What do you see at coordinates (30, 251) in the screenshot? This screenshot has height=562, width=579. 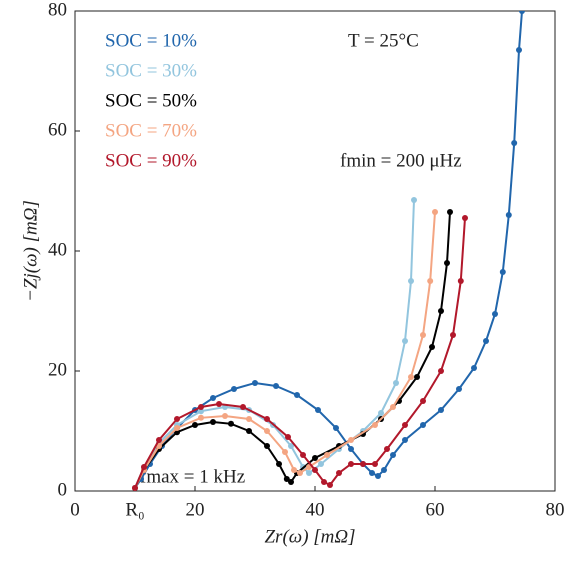 I see `y-axis-label: −Zj(ω) [mΩ]` at bounding box center [30, 251].